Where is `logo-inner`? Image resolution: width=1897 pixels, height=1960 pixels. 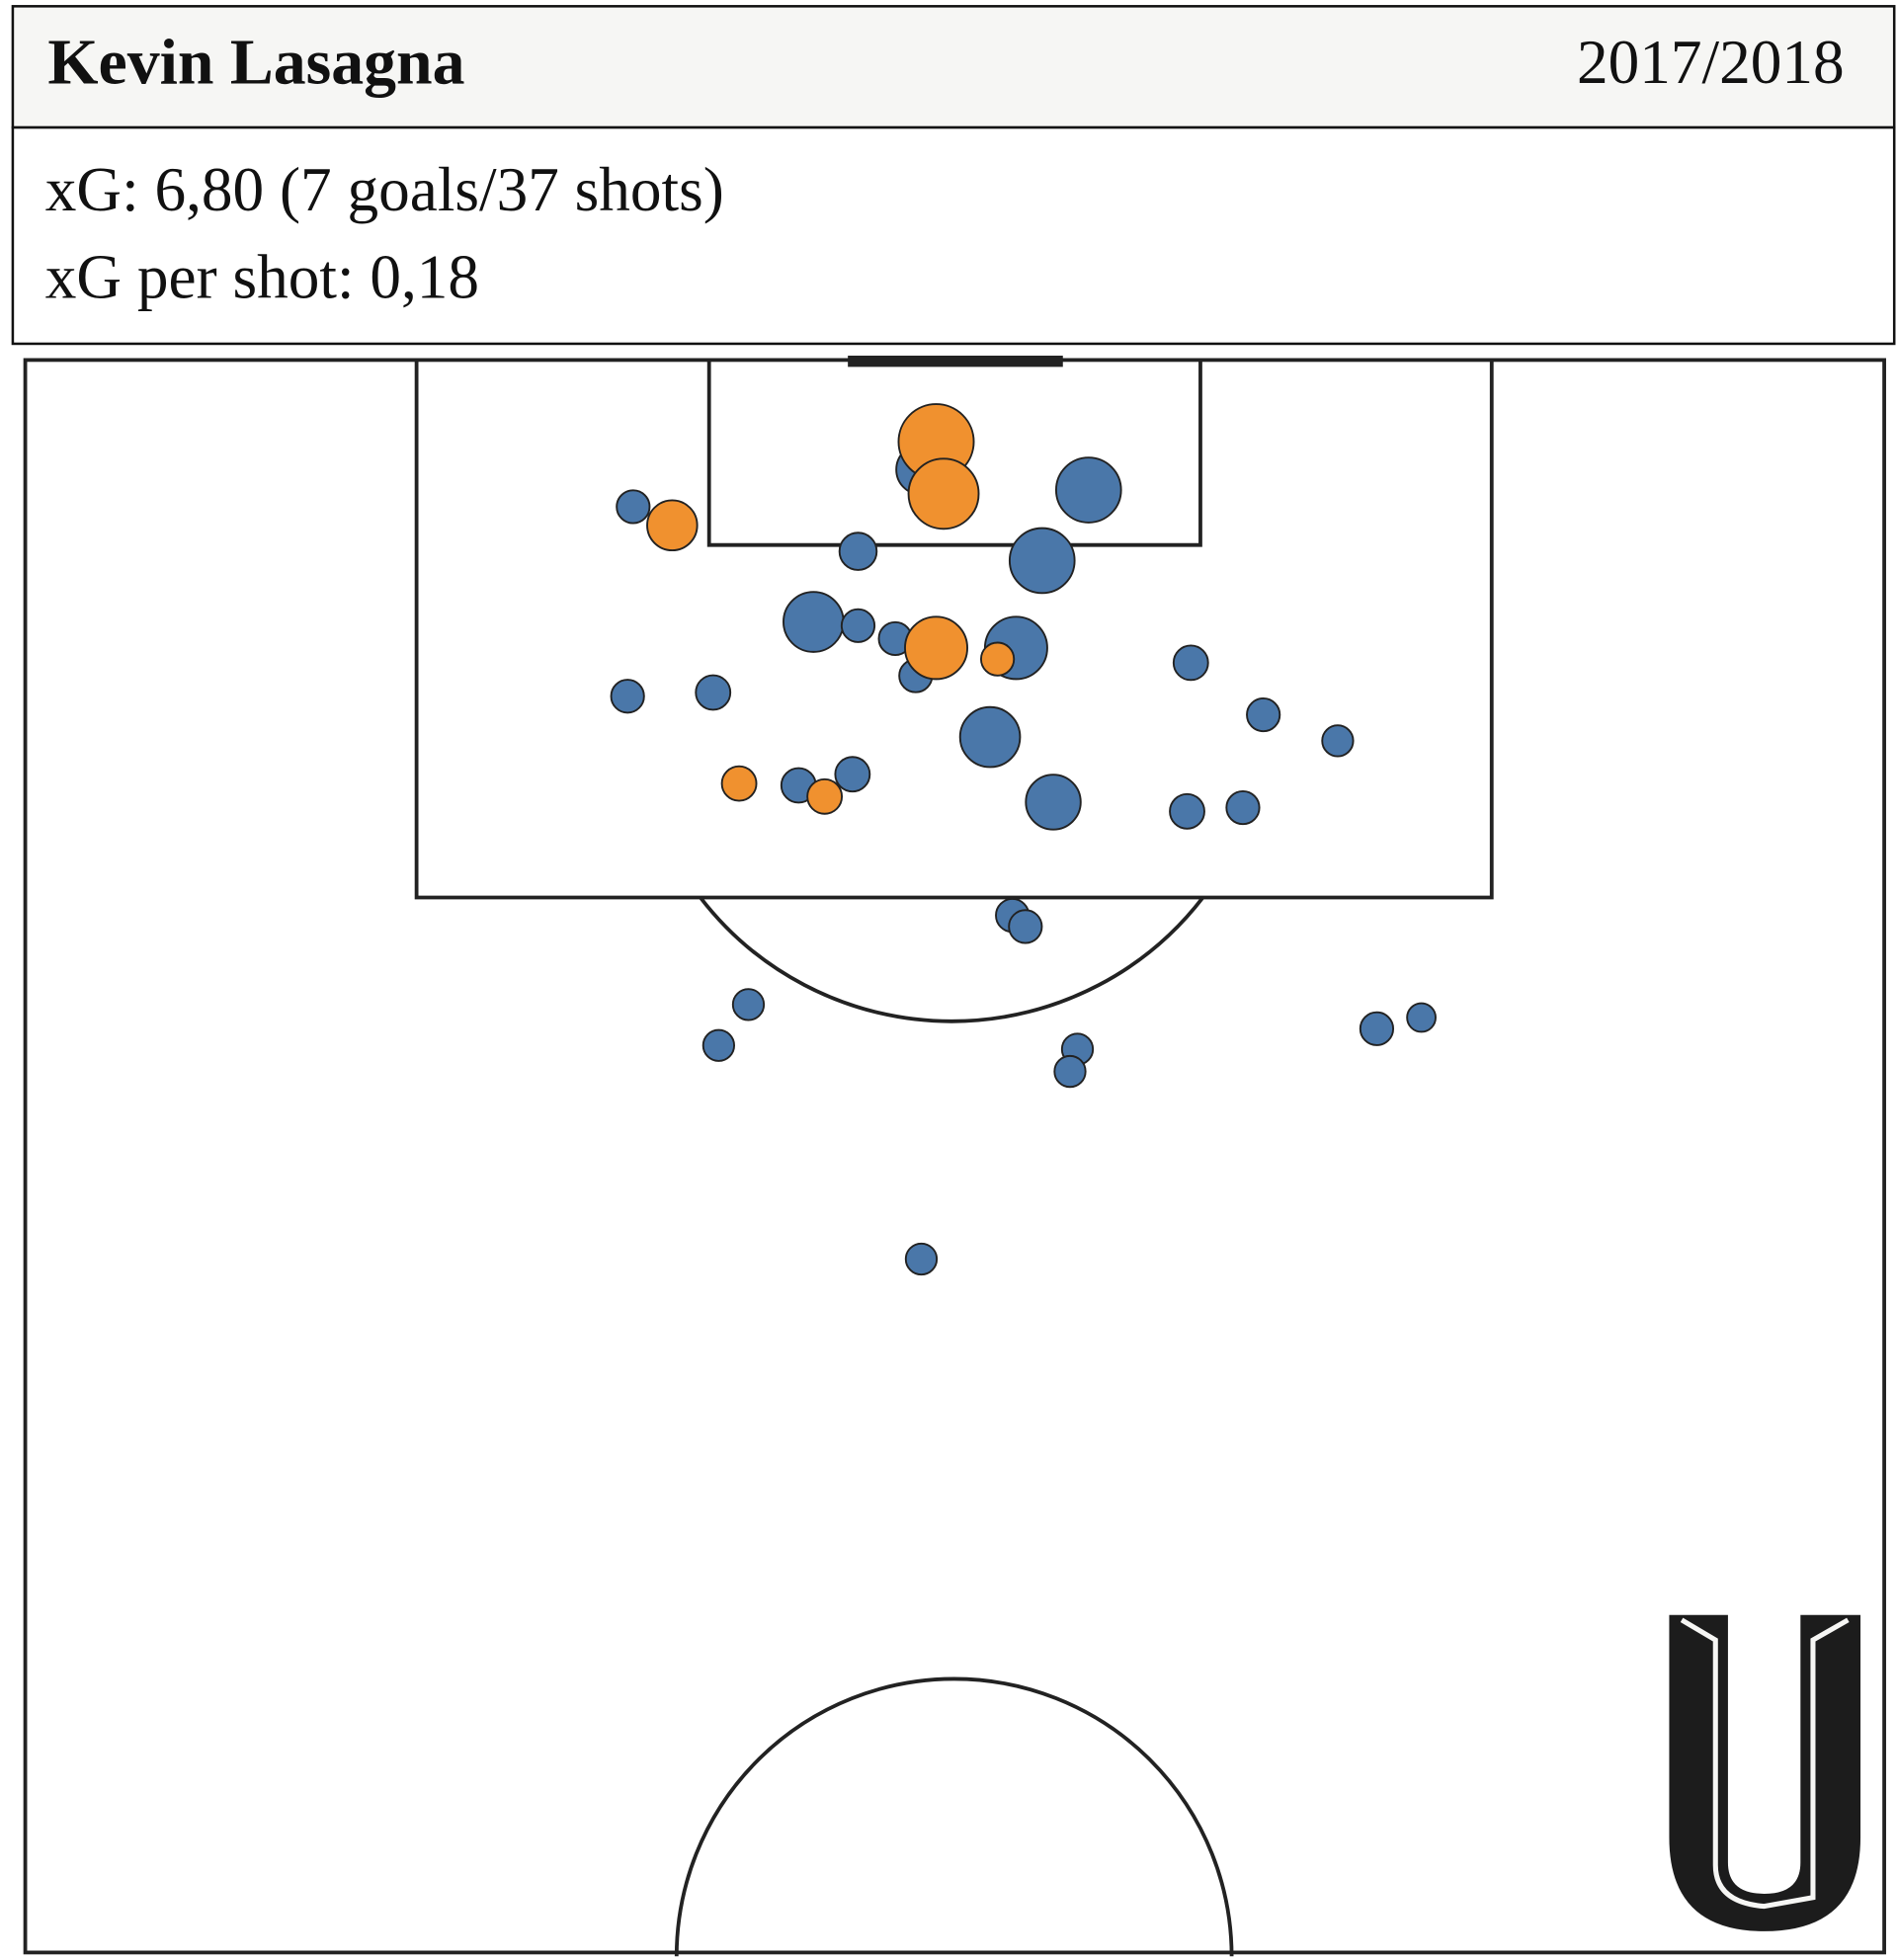
logo-inner is located at coordinates (1765, 1763).